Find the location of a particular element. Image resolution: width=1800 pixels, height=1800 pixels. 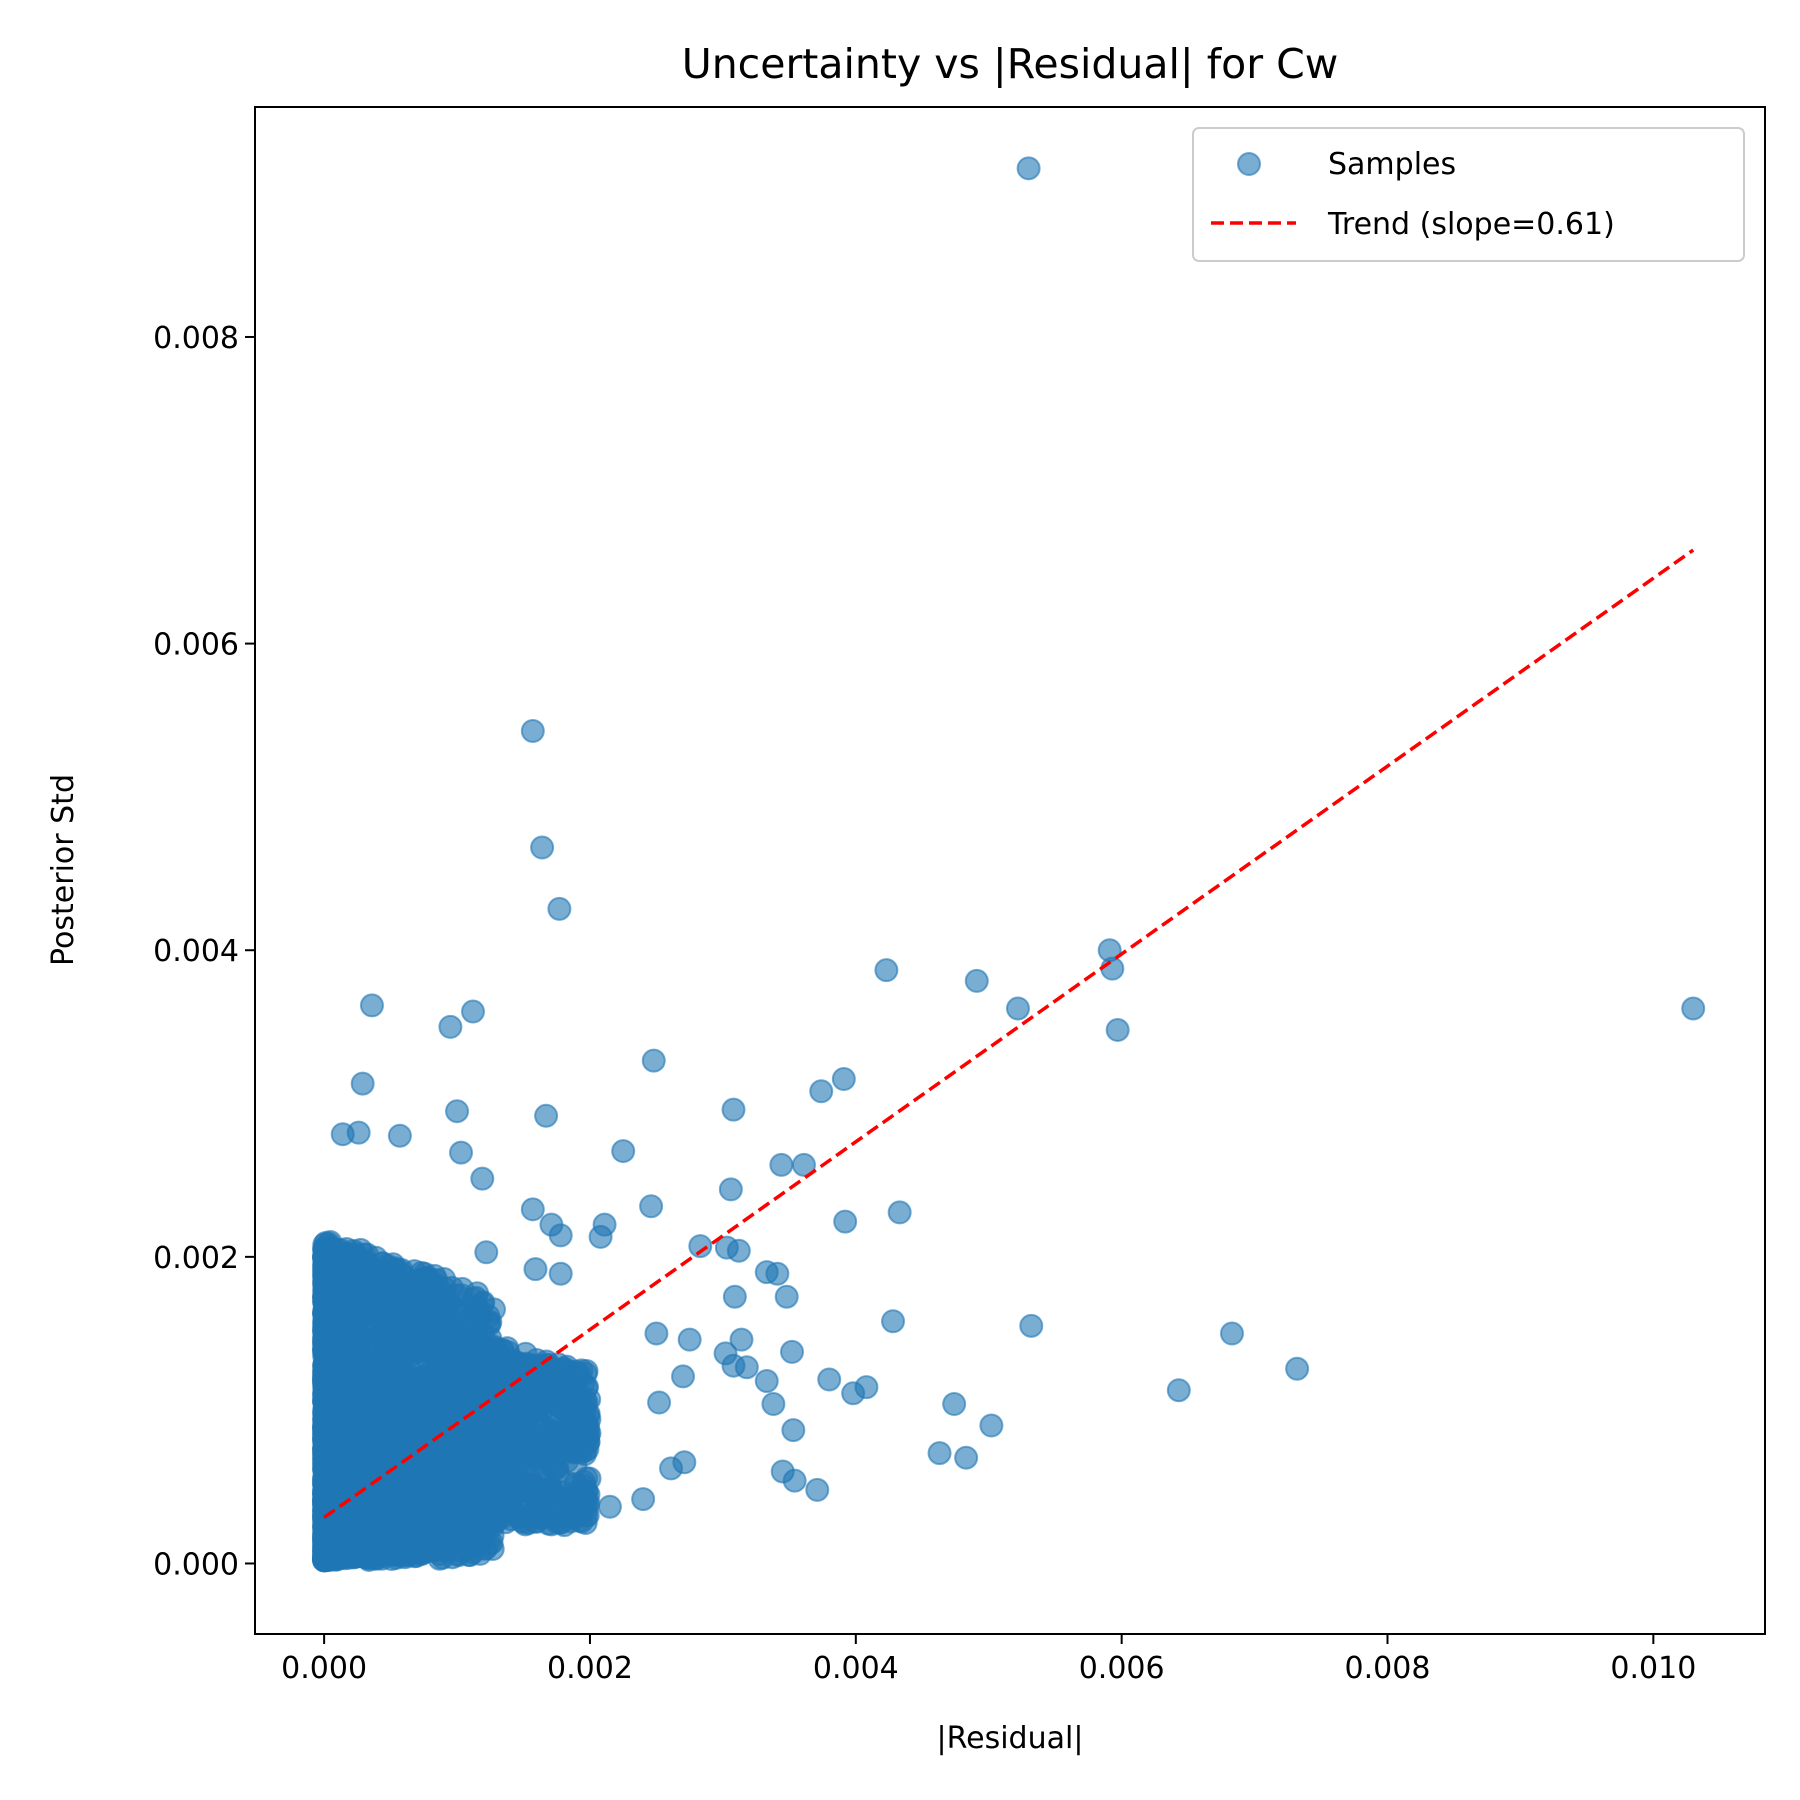

x-tick-label: 0.008 is located at coordinates (1388, 1668).